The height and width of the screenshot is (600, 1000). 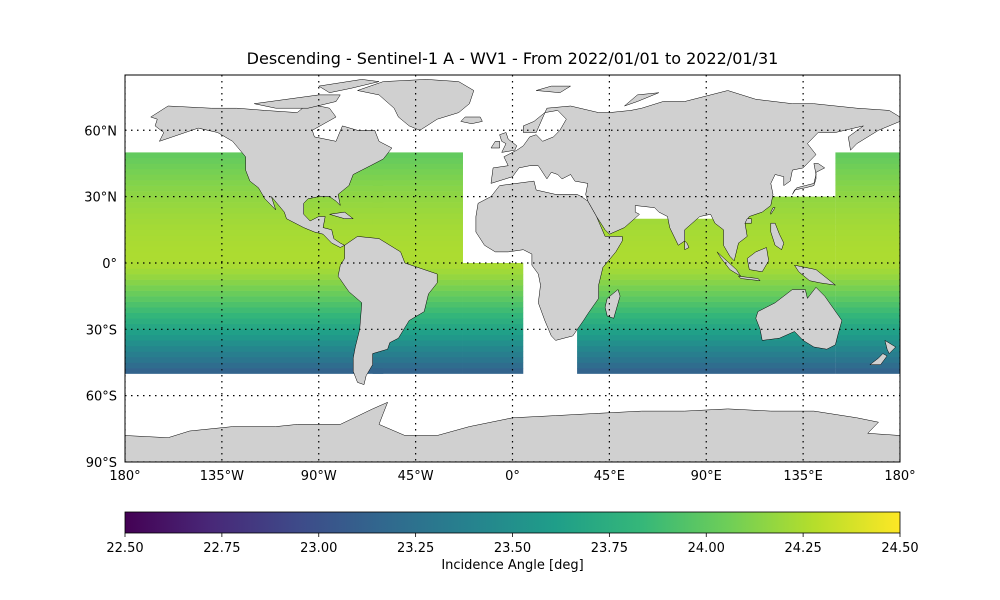 What do you see at coordinates (101, 330) in the screenshot?
I see `lat-tick-label: 30°S` at bounding box center [101, 330].